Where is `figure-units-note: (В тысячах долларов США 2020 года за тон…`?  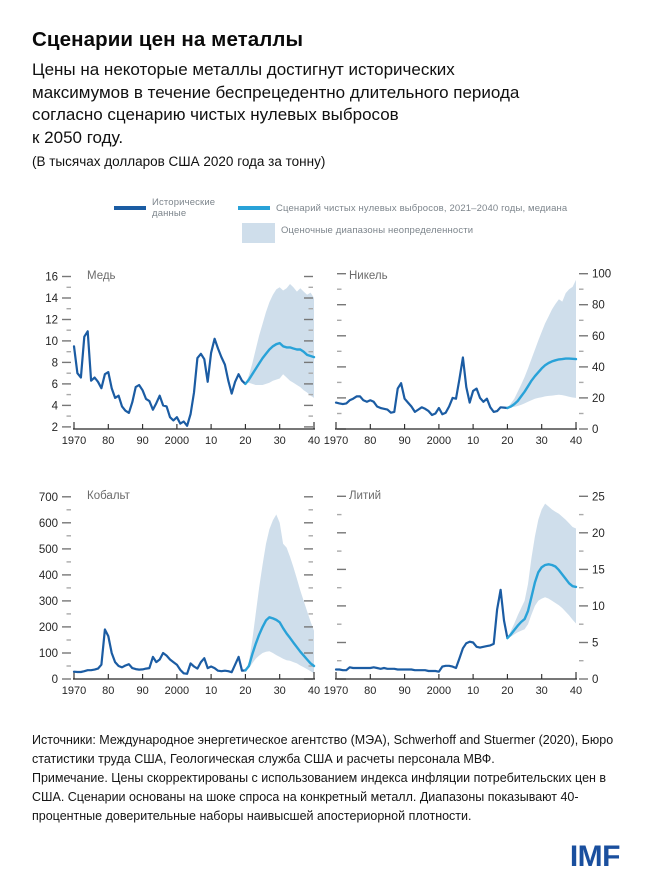
figure-units-note: (В тысячах долларов США 2020 года за тон… is located at coordinates (179, 162).